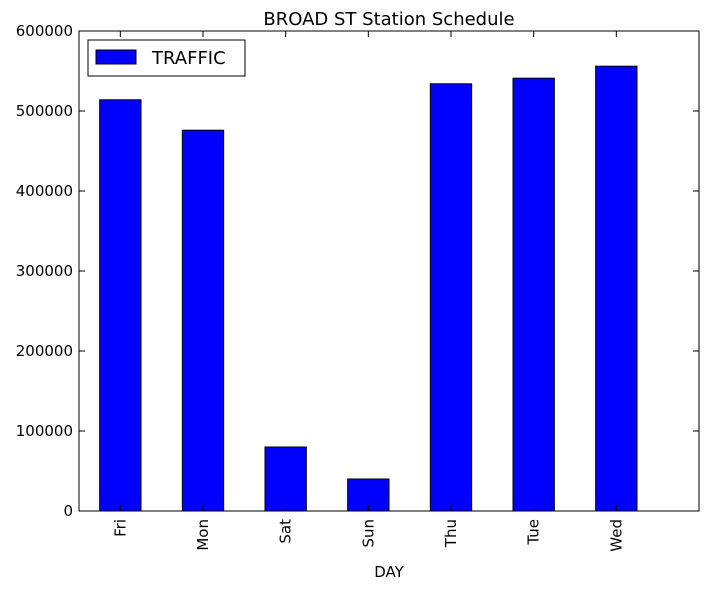 Image resolution: width=709 pixels, height=593 pixels. What do you see at coordinates (388, 19) in the screenshot?
I see `chart-title: BROAD ST Station Schedule` at bounding box center [388, 19].